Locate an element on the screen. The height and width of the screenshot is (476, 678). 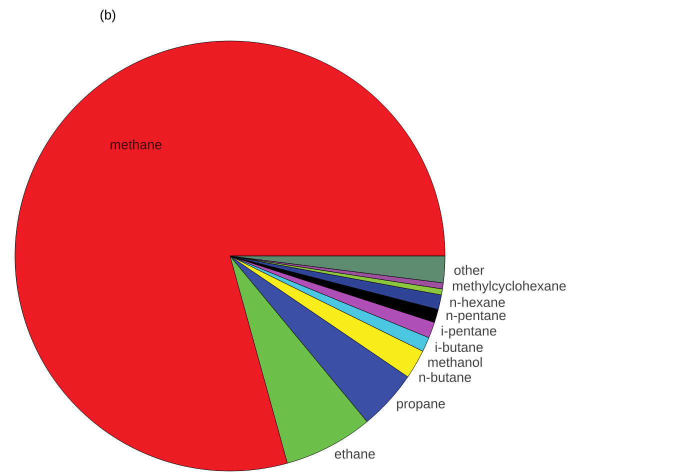
slice-label: other is located at coordinates (469, 270).